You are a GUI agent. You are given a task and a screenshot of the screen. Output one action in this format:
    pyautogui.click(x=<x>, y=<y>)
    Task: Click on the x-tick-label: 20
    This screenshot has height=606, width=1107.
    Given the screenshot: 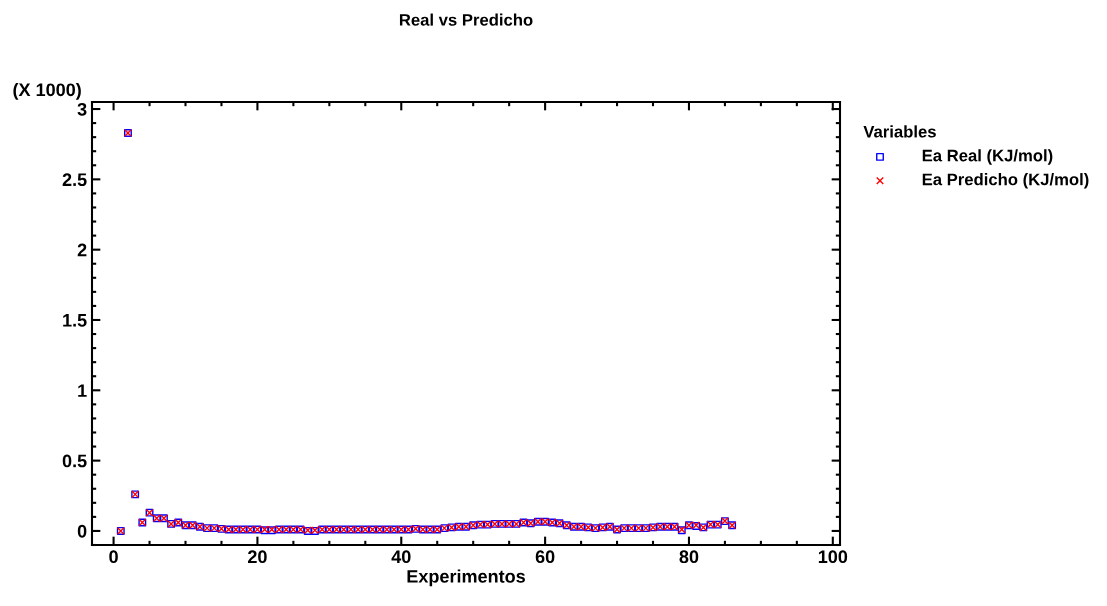 What is the action you would take?
    pyautogui.click(x=257, y=557)
    